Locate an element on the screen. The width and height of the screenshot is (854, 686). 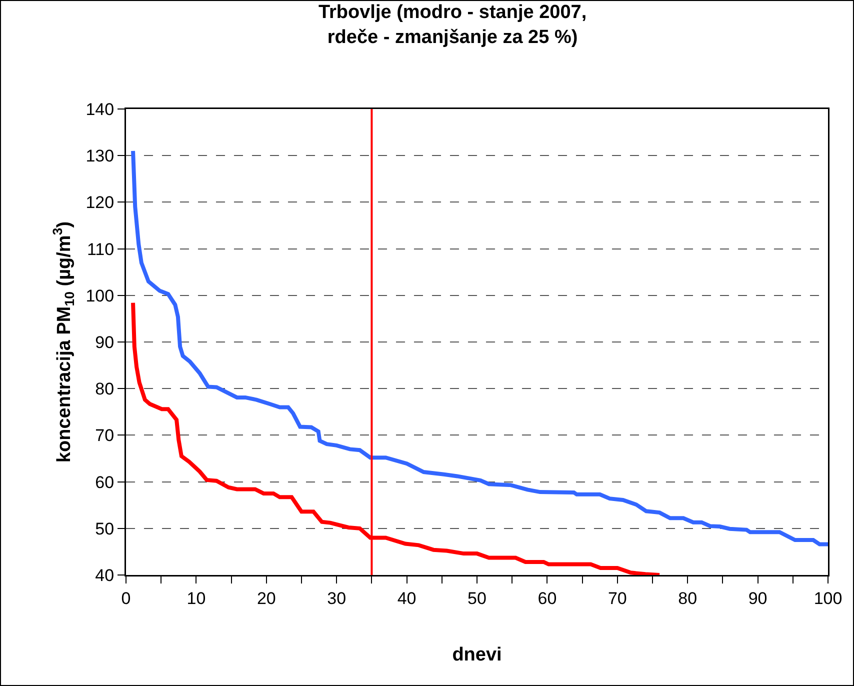
x-tick-label: 90 is located at coordinates (758, 598).